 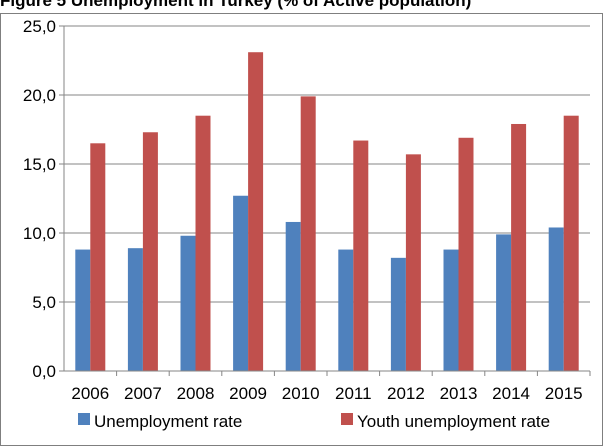 What do you see at coordinates (308, 233) in the screenshot?
I see `youth-unemployment-bar-2010` at bounding box center [308, 233].